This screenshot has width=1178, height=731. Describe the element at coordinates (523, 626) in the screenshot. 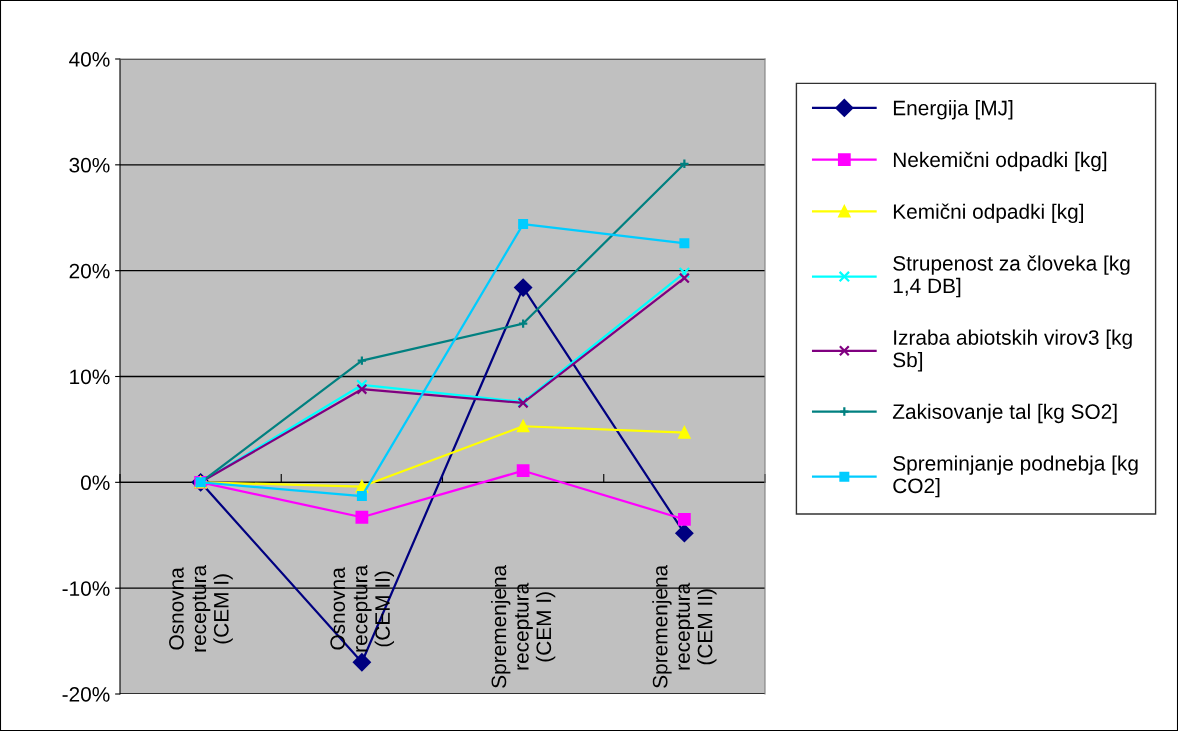

I see `x-tick-label: Spremenjena receptura (CEM I)` at that location.